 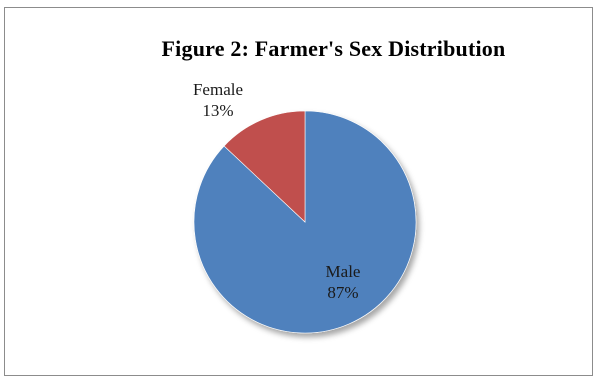 I want to click on slice-percent-female: 13%, so click(x=217, y=110).